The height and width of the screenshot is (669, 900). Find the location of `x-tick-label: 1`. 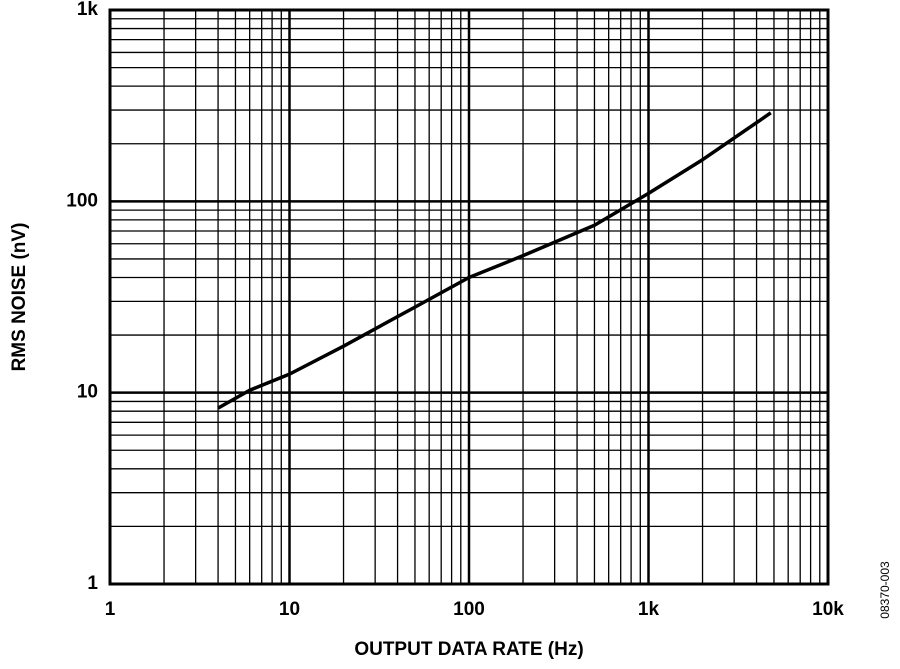

x-tick-label: 1 is located at coordinates (110, 609).